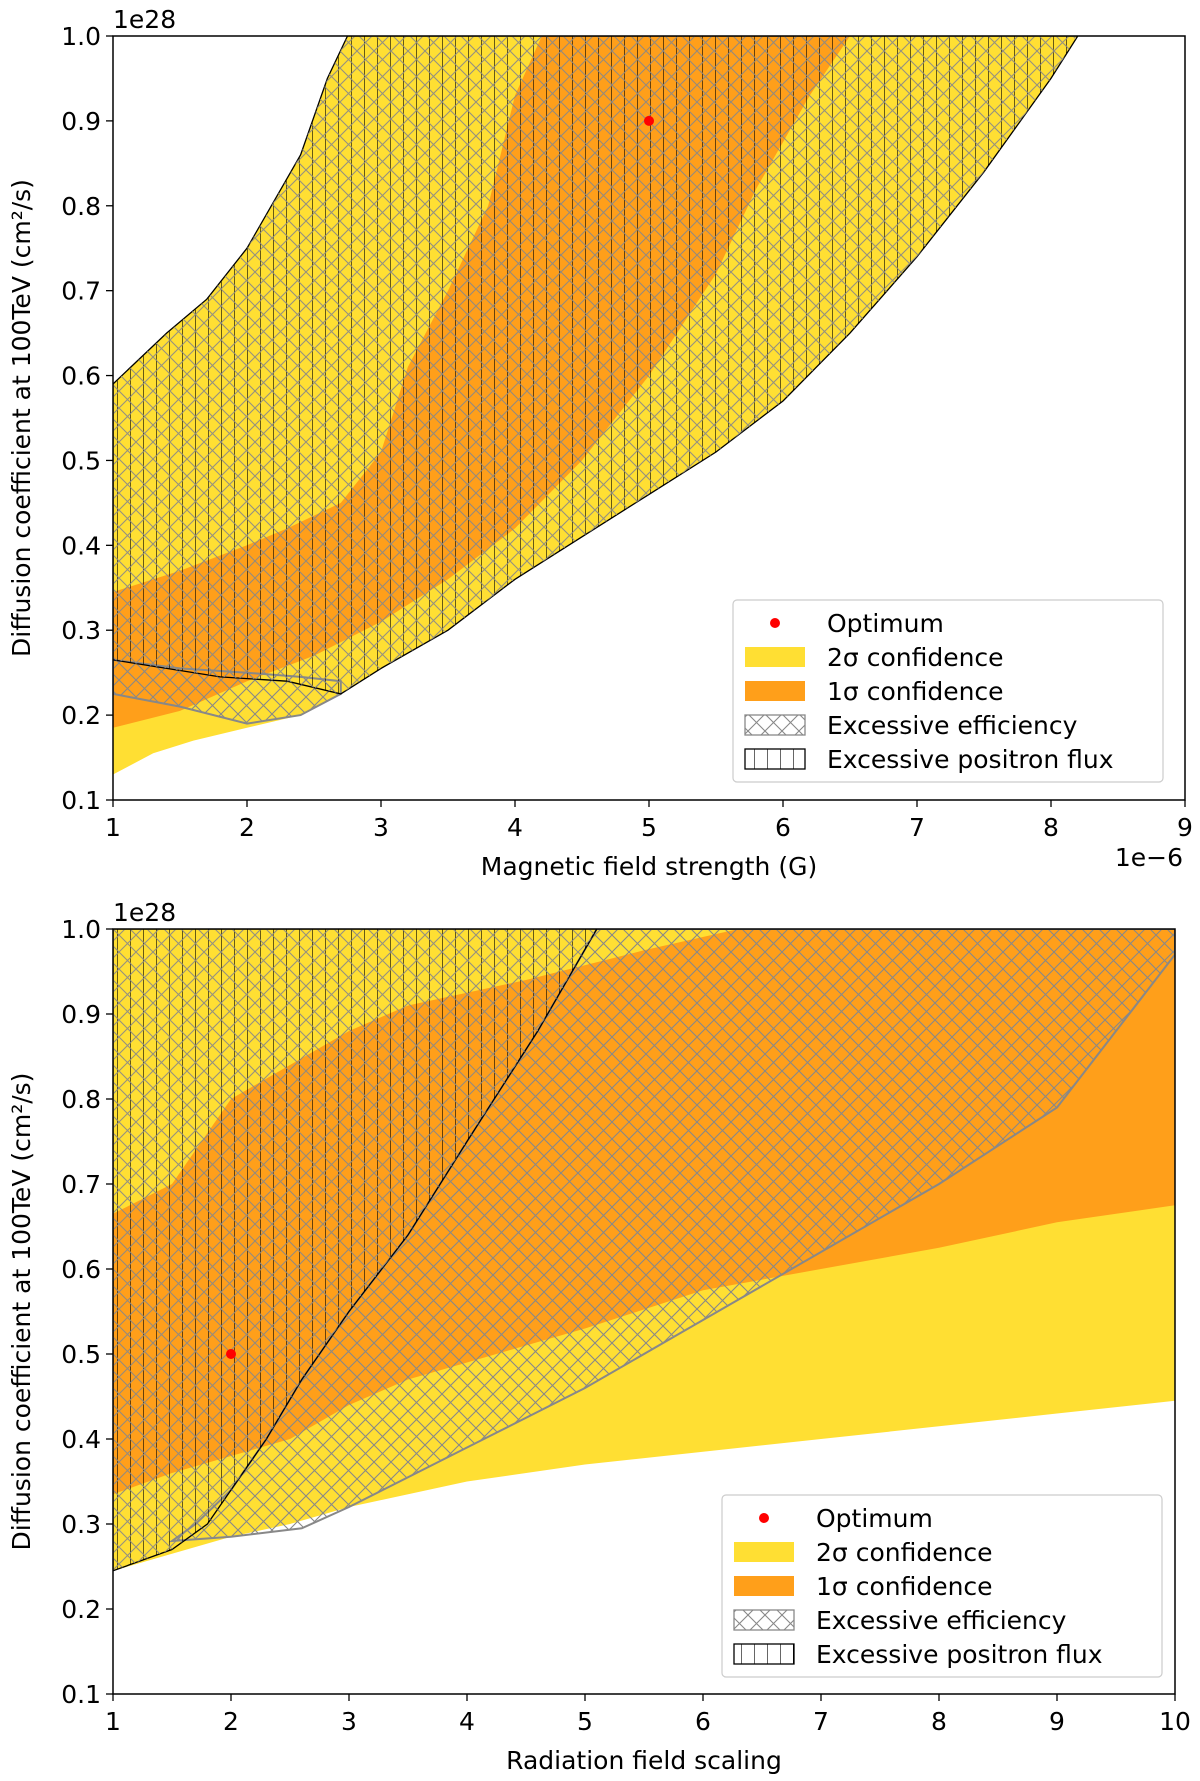  Describe the element at coordinates (1149, 857) in the screenshot. I see `x-offset-label: 1e−6` at that location.